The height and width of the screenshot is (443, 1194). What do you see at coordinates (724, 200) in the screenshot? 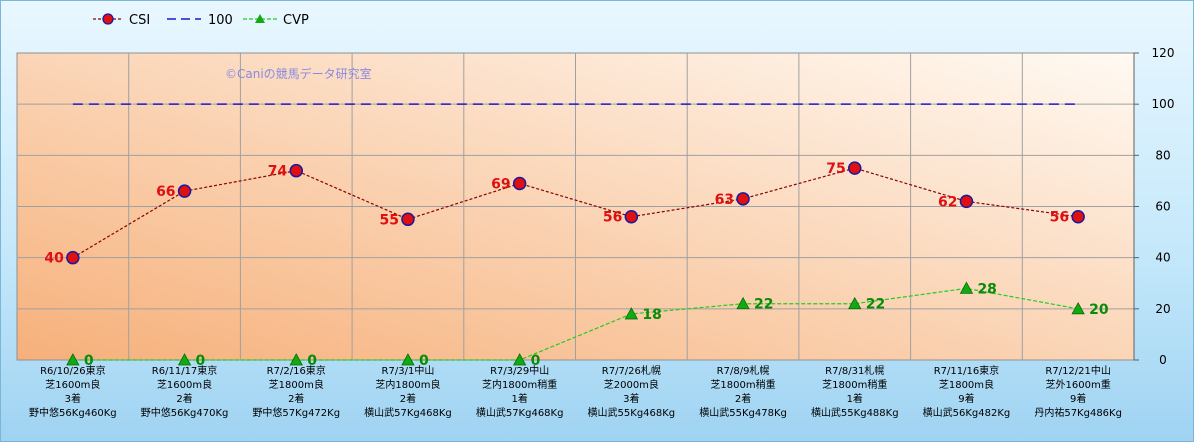
I see `csi-data-label: 63` at bounding box center [724, 200].